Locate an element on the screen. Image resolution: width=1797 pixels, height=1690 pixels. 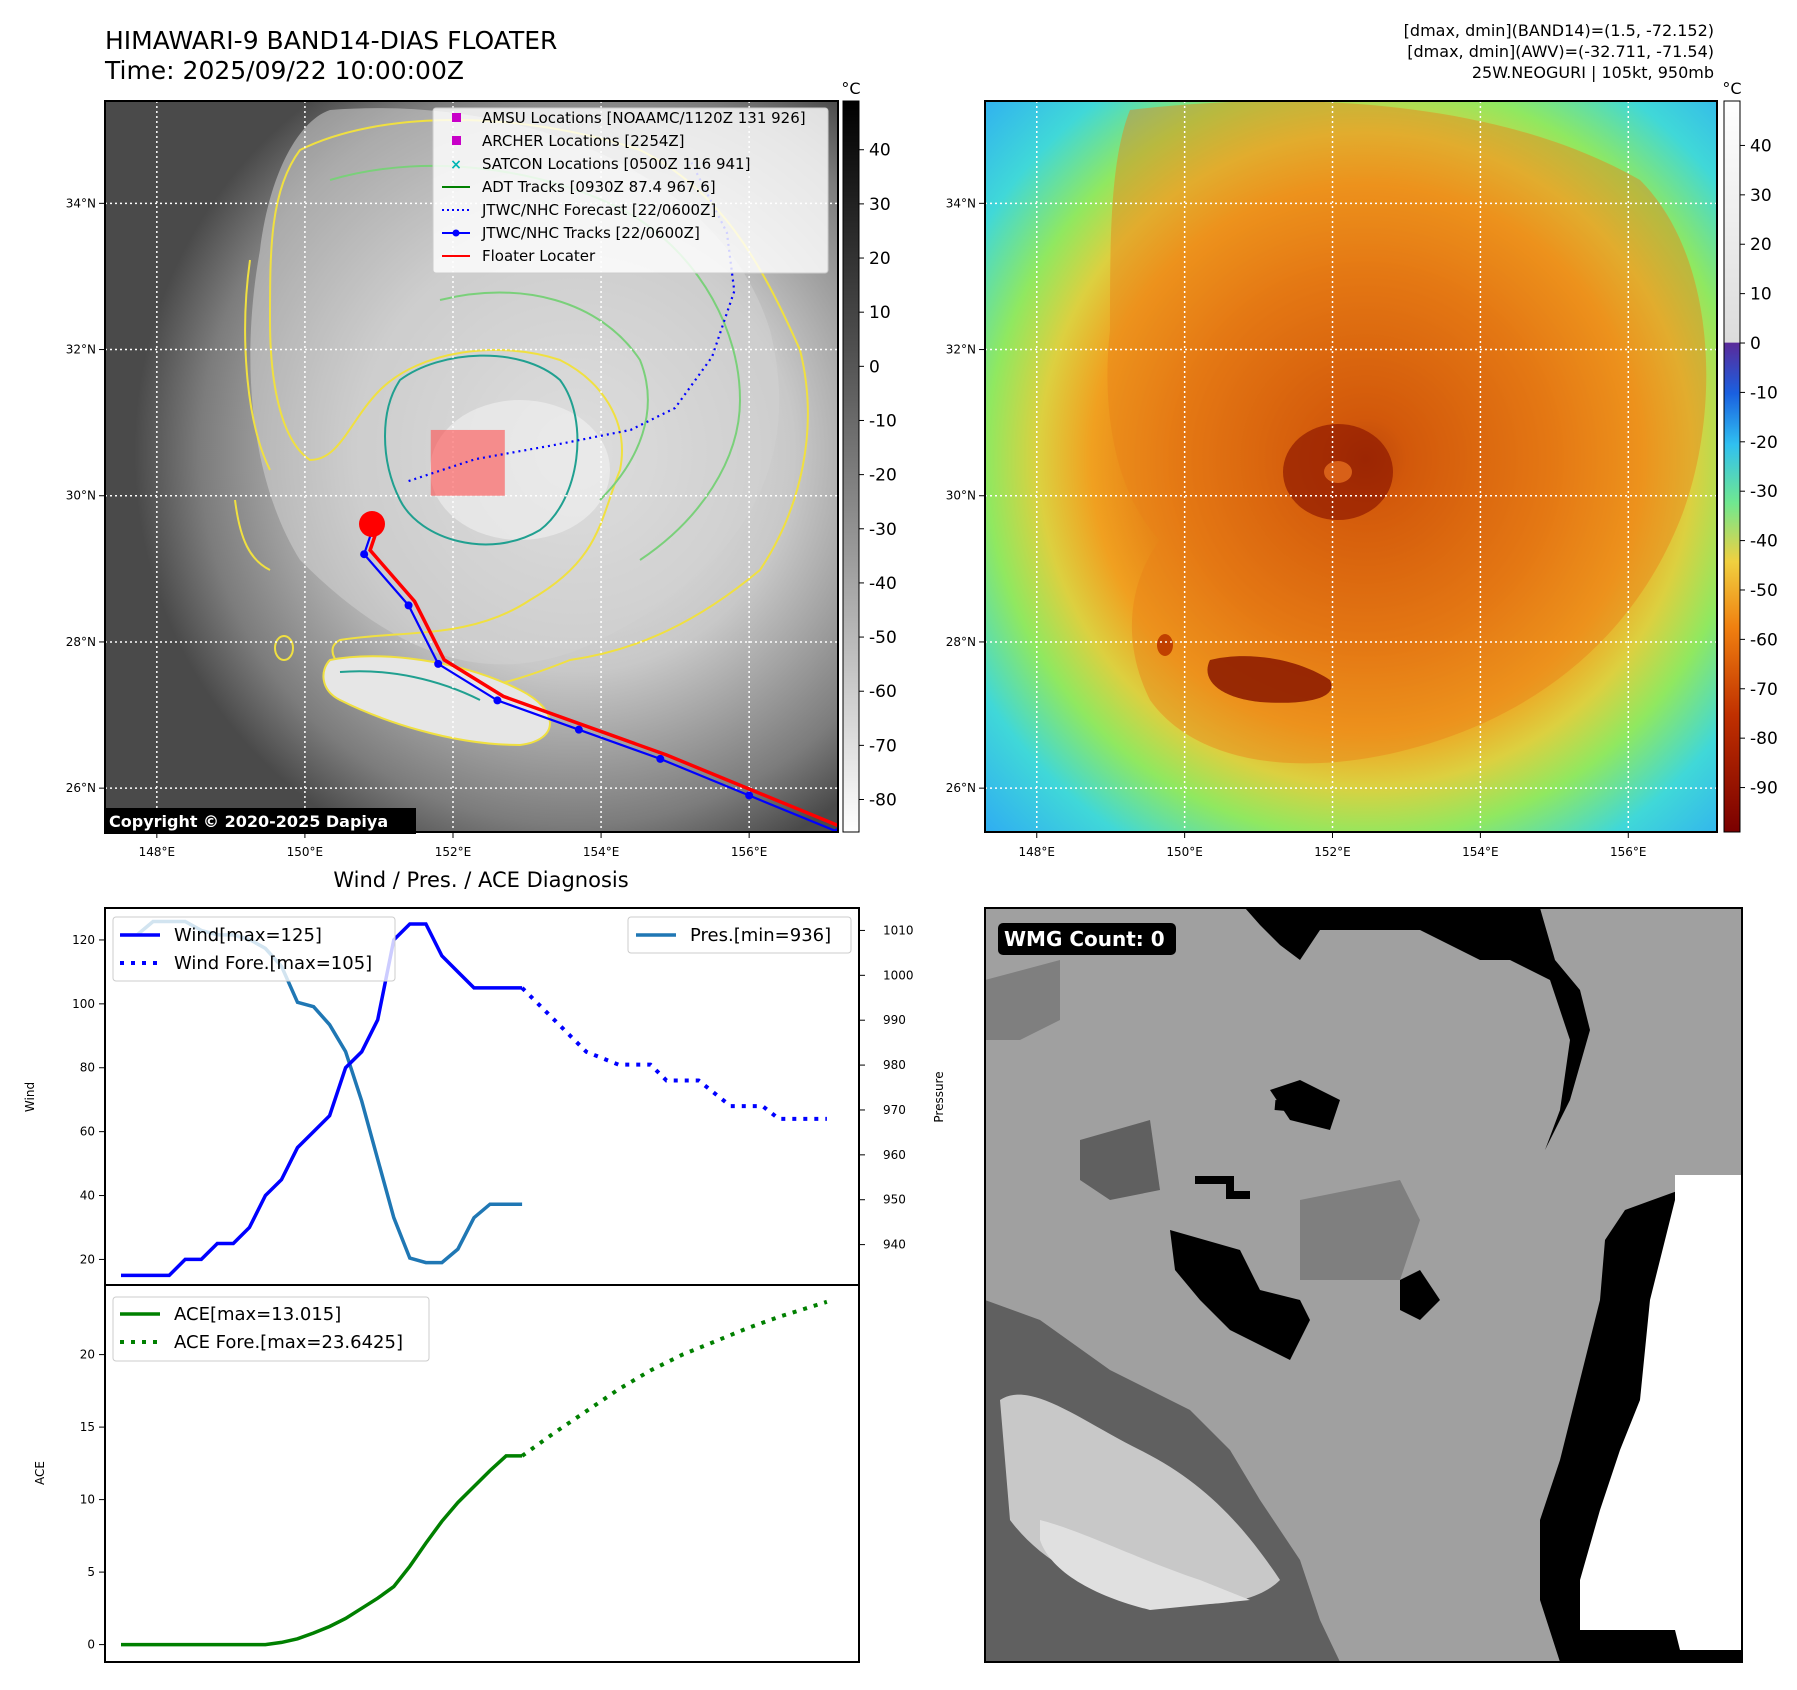
wind-legend-label: Wind[max=125] is located at coordinates (248, 935).